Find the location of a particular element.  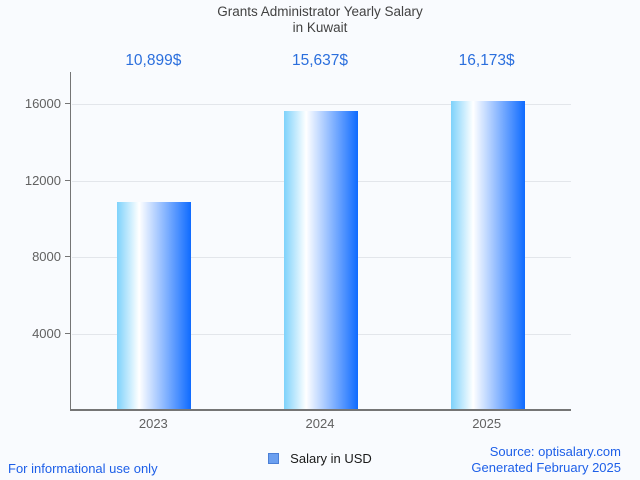

generated-date: Generated February 2025 is located at coordinates (546, 467).